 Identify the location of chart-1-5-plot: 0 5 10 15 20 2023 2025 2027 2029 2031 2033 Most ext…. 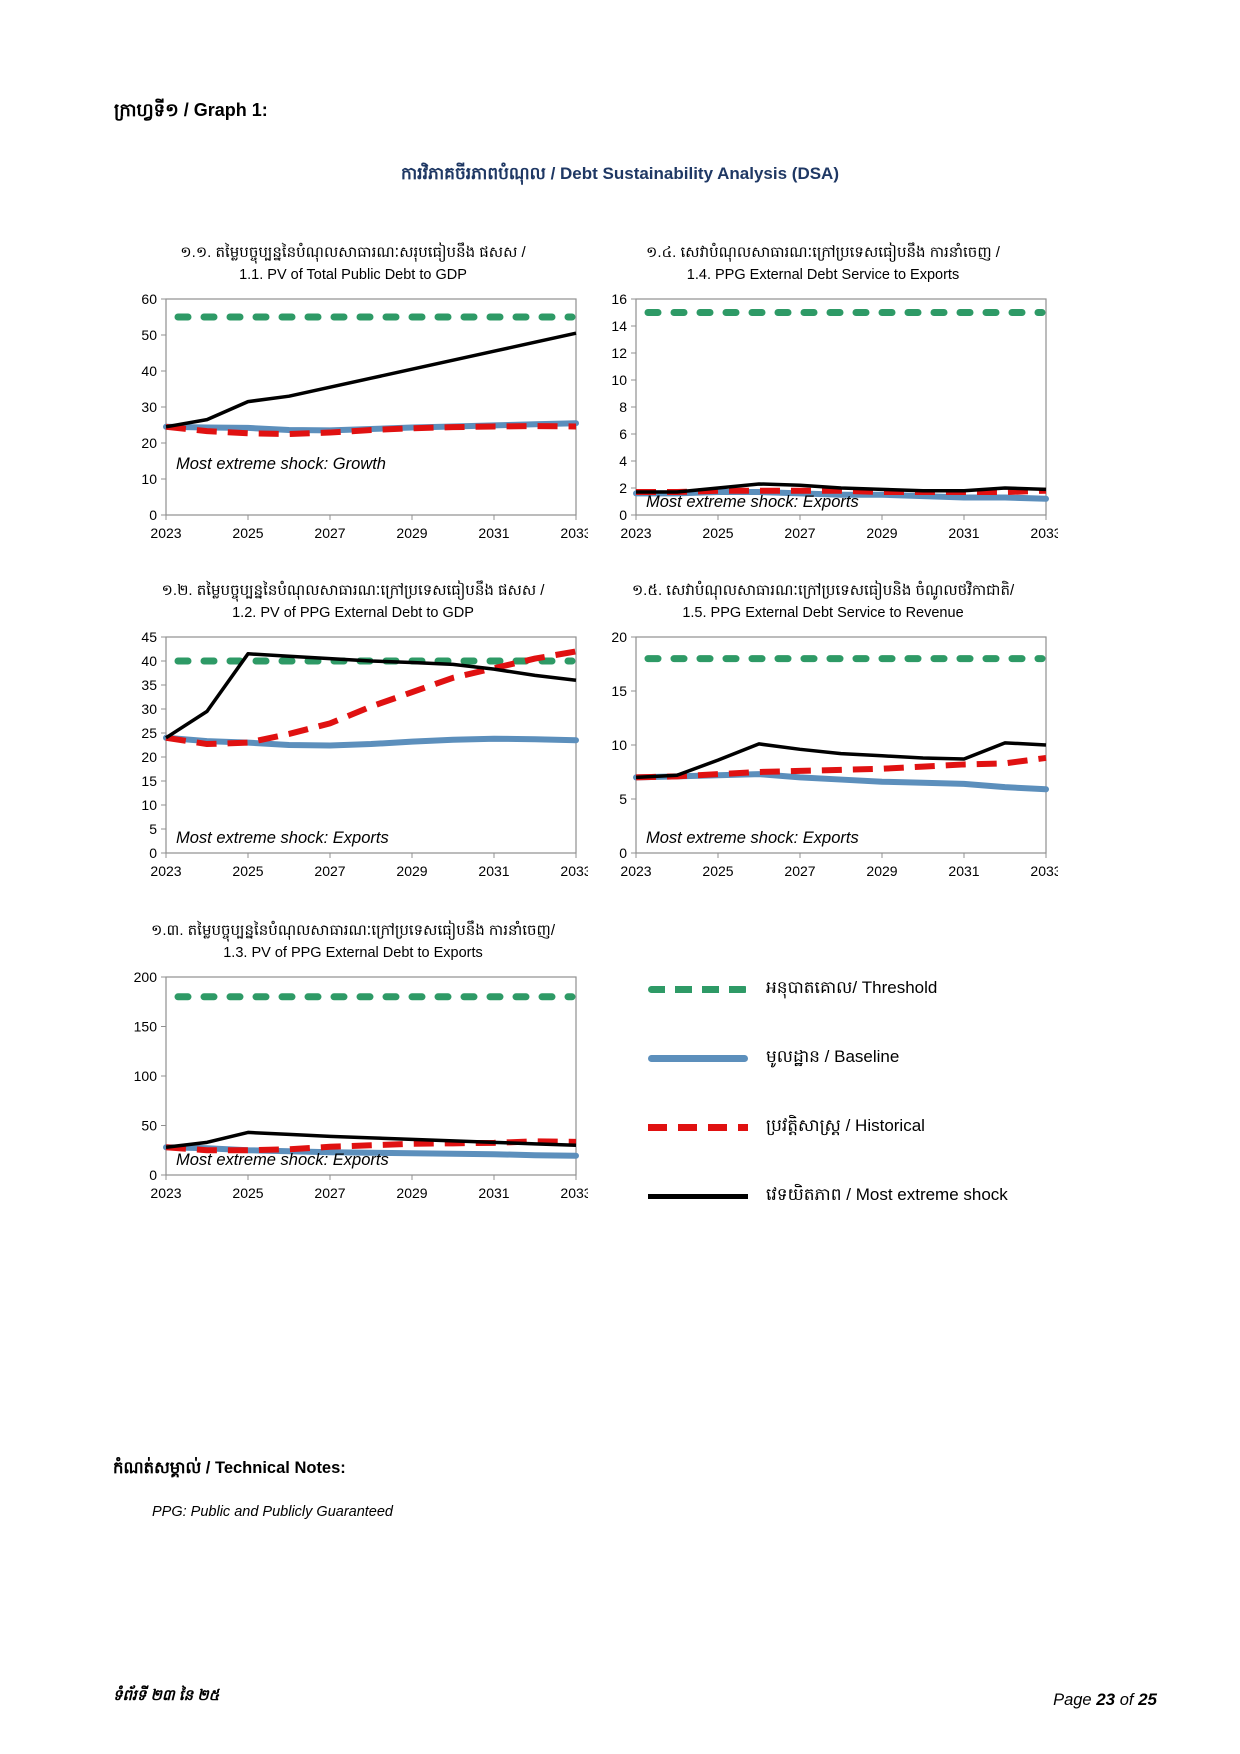
(834, 754).